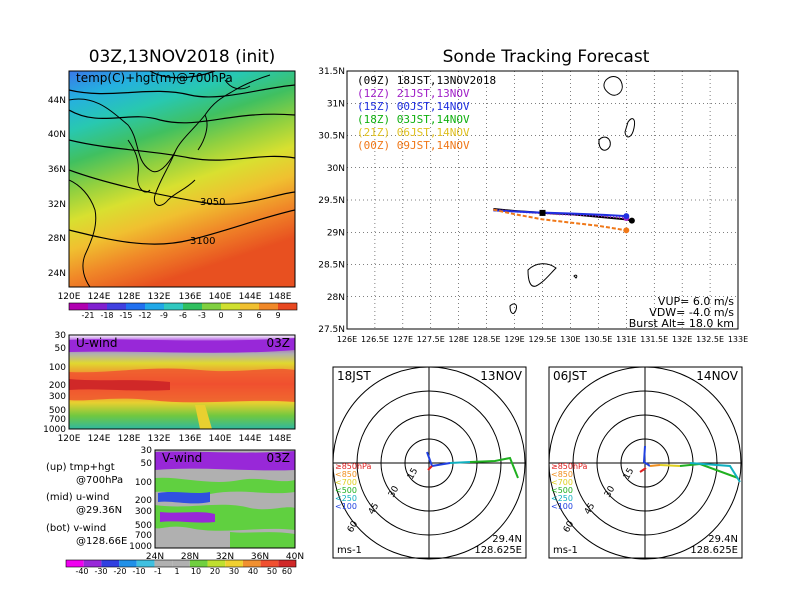 Image resolution: width=792 pixels, height=612 pixels. I want to click on lon-label: 128.5E, so click(487, 339).